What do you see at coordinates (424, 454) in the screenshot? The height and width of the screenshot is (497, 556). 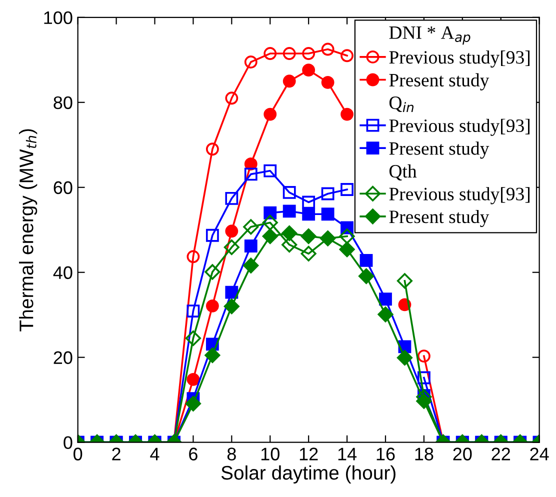 I see `x-tick-label: 18` at bounding box center [424, 454].